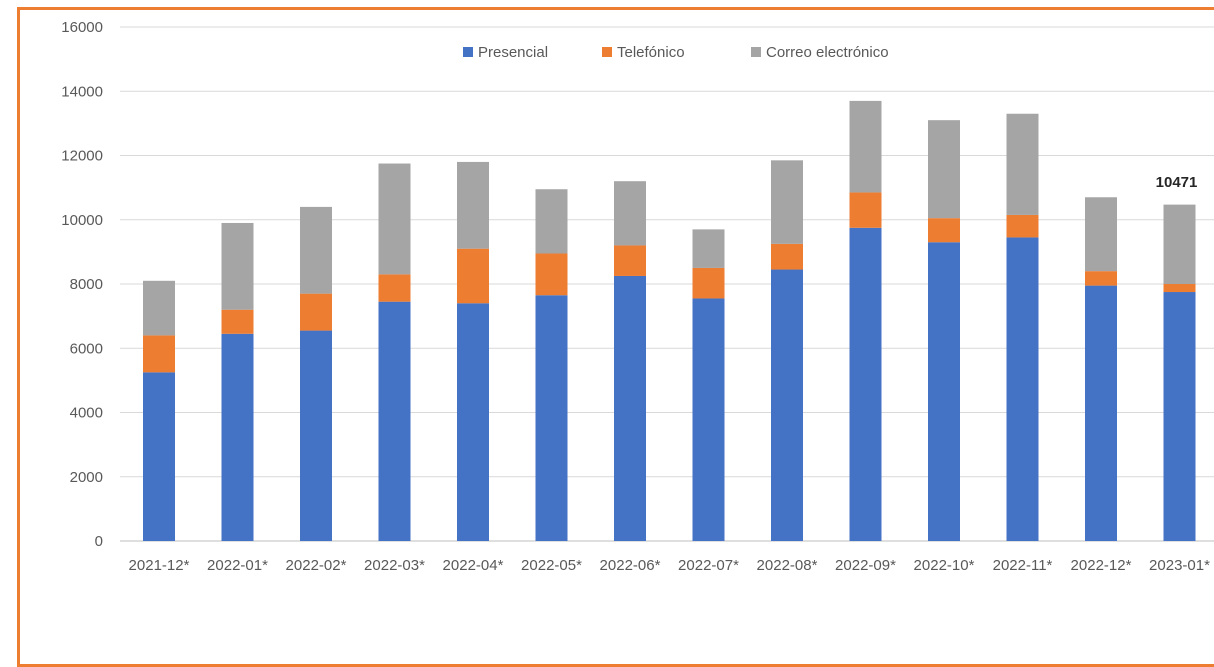 The image size is (1214, 667). I want to click on data-label: 10471, so click(1177, 182).